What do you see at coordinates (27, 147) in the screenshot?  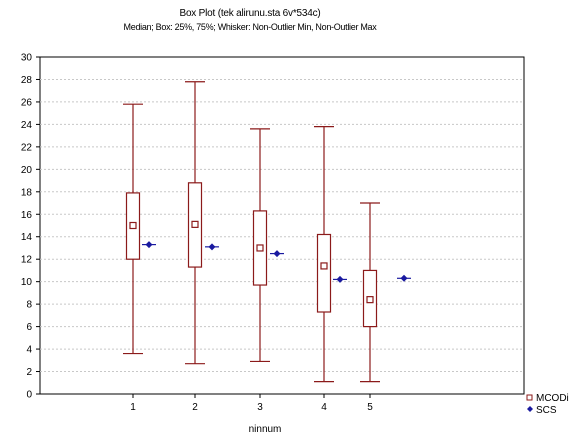 I see `y-tick-label: 22` at bounding box center [27, 147].